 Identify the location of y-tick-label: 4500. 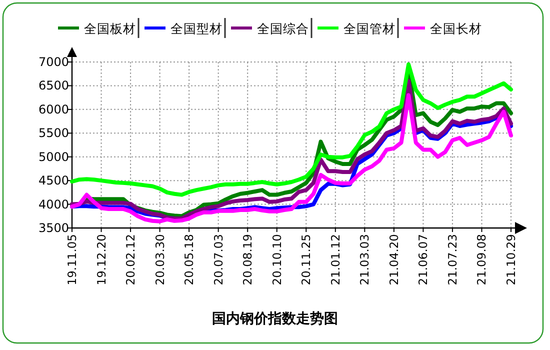
(53, 181).